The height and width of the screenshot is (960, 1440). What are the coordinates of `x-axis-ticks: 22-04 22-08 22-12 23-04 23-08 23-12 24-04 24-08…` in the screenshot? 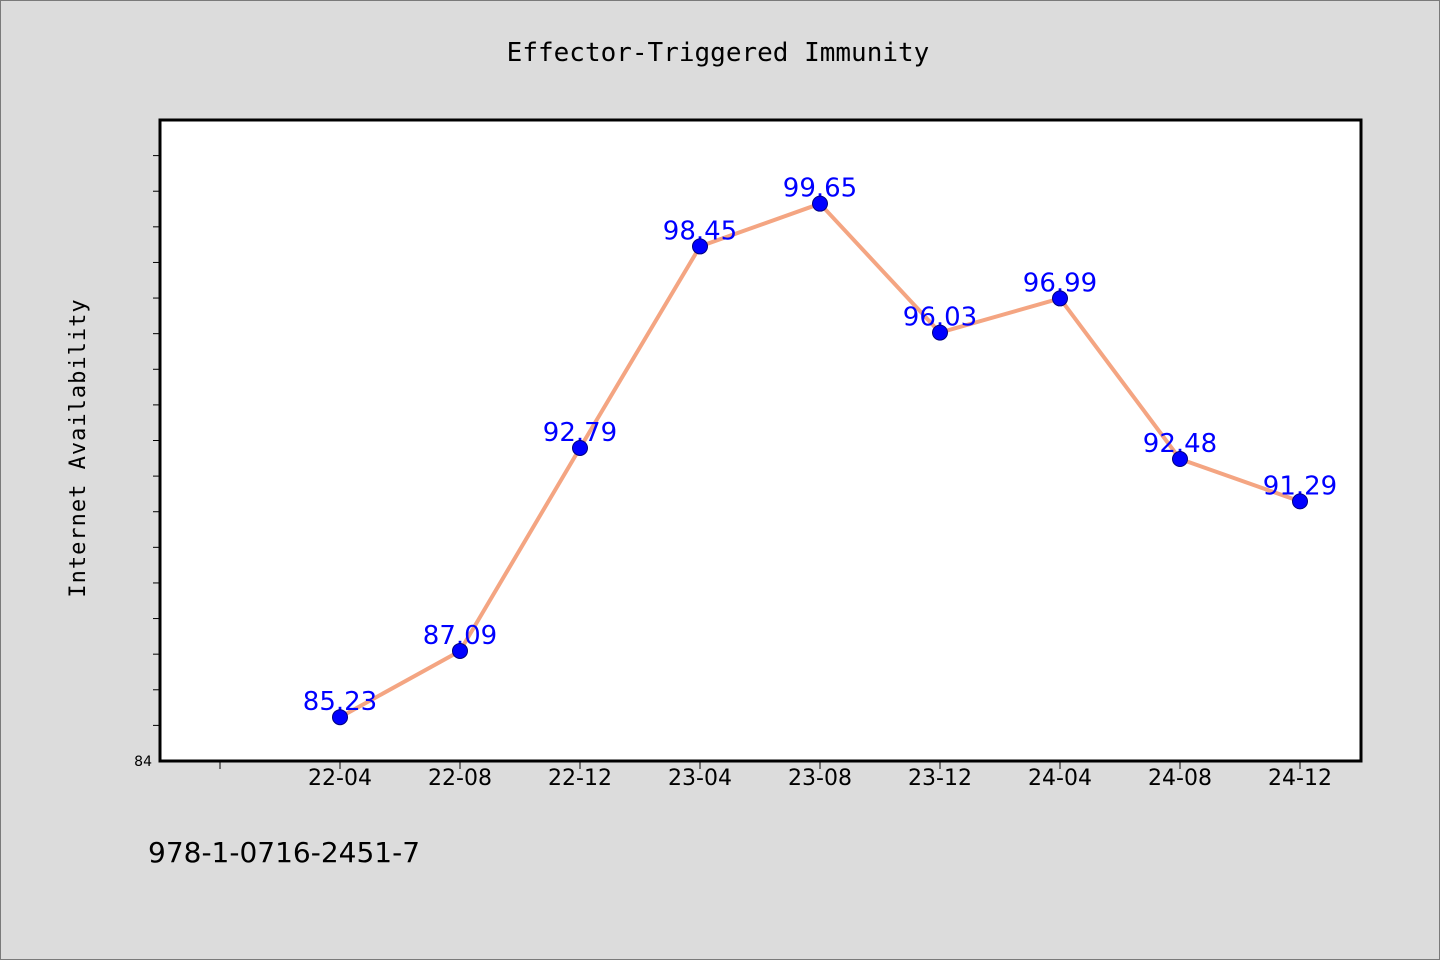 It's located at (775, 776).